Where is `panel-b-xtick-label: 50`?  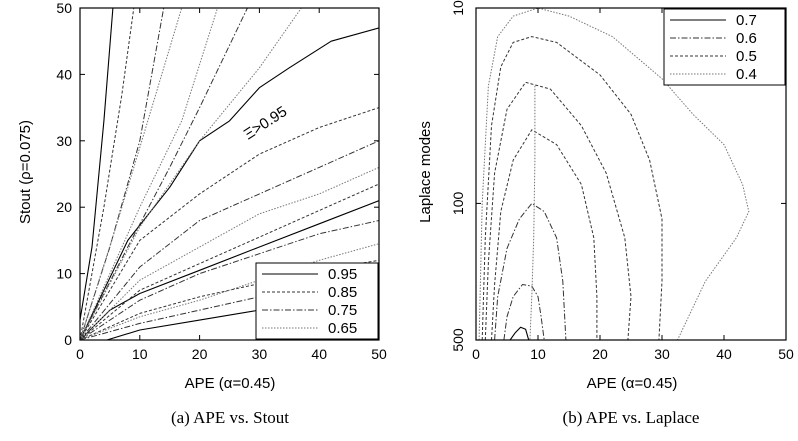
panel-b-xtick-label: 50 is located at coordinates (786, 354).